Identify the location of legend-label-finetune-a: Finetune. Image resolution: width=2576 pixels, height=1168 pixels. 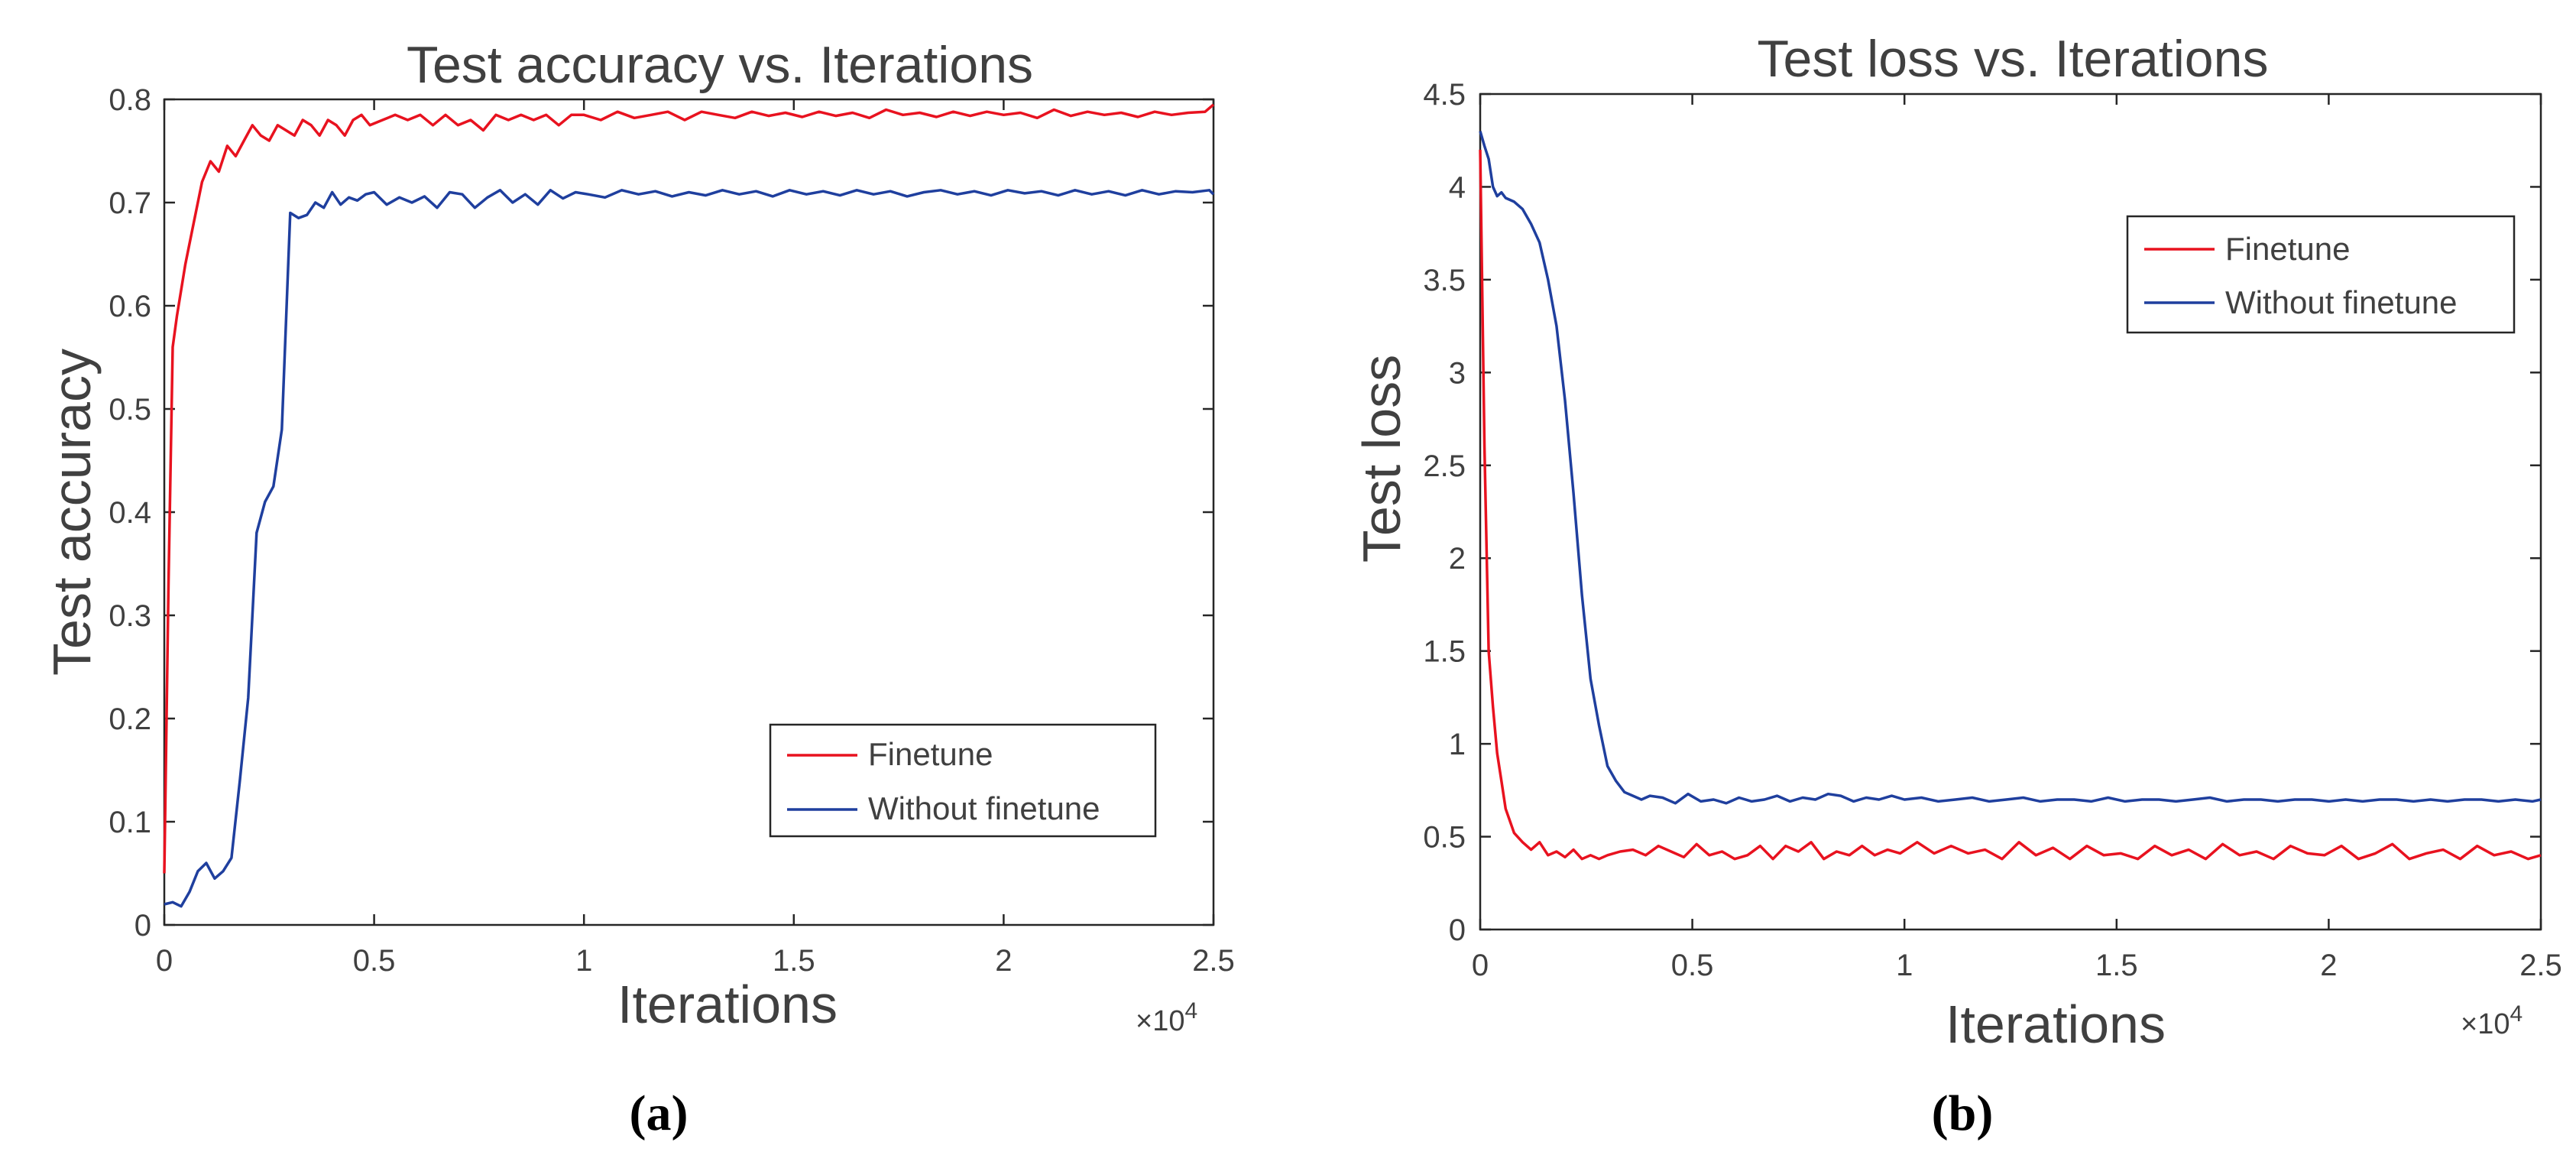
(931, 754).